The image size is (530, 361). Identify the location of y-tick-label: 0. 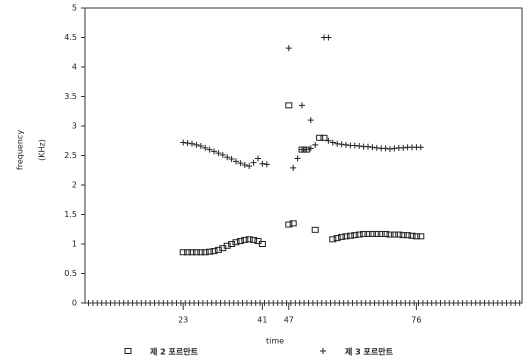
(74, 303).